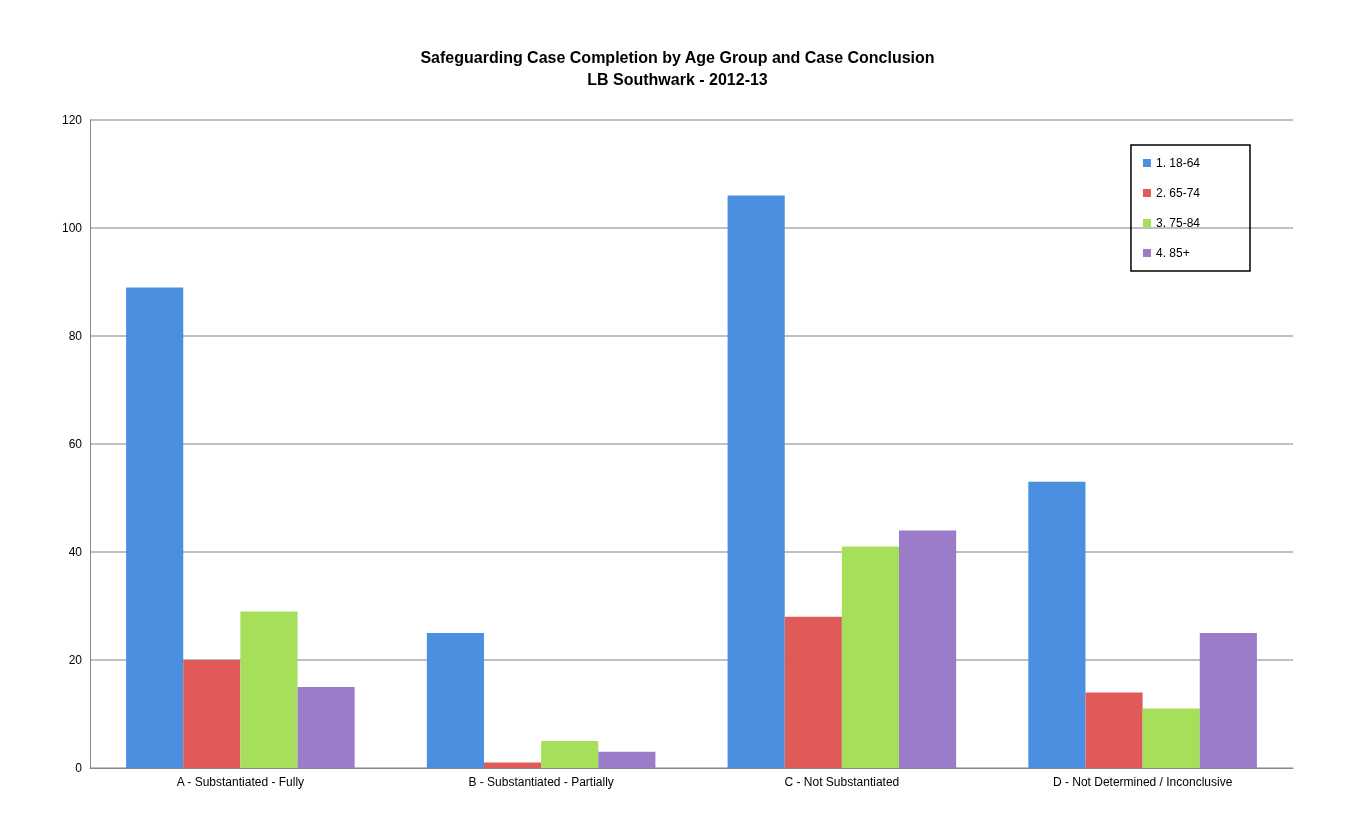 Image resolution: width=1355 pixels, height=822 pixels. I want to click on y-tick-label: 60, so click(75, 444).